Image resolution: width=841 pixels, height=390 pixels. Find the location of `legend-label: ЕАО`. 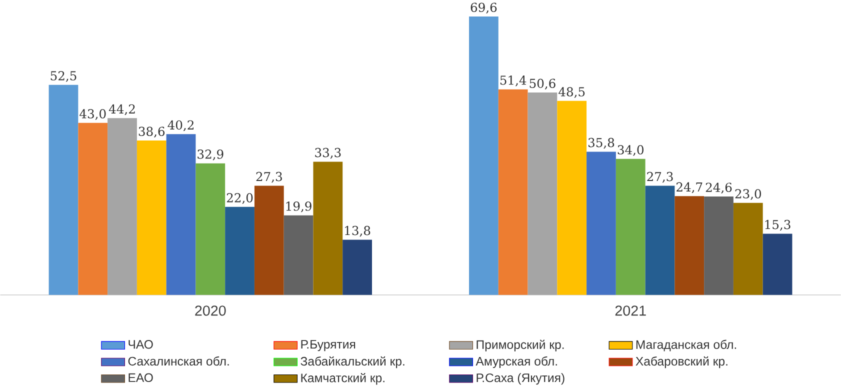

legend-label: ЕАО is located at coordinates (140, 377).